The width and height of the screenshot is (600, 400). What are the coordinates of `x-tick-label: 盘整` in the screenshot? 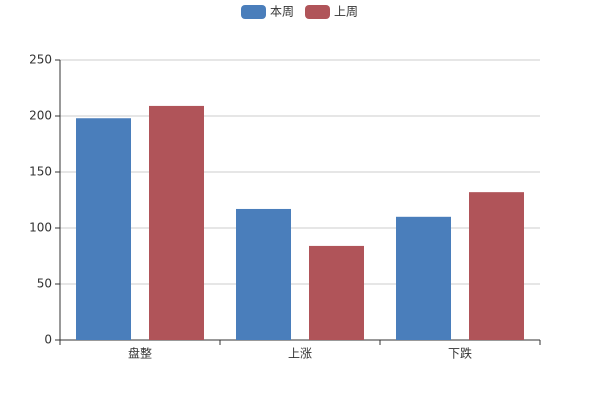 It's located at (140, 353).